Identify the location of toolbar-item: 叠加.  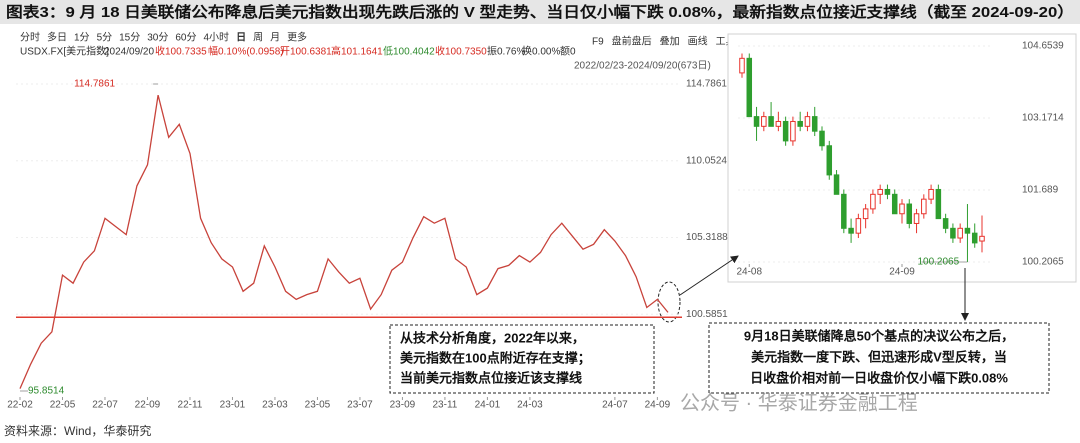
(670, 42).